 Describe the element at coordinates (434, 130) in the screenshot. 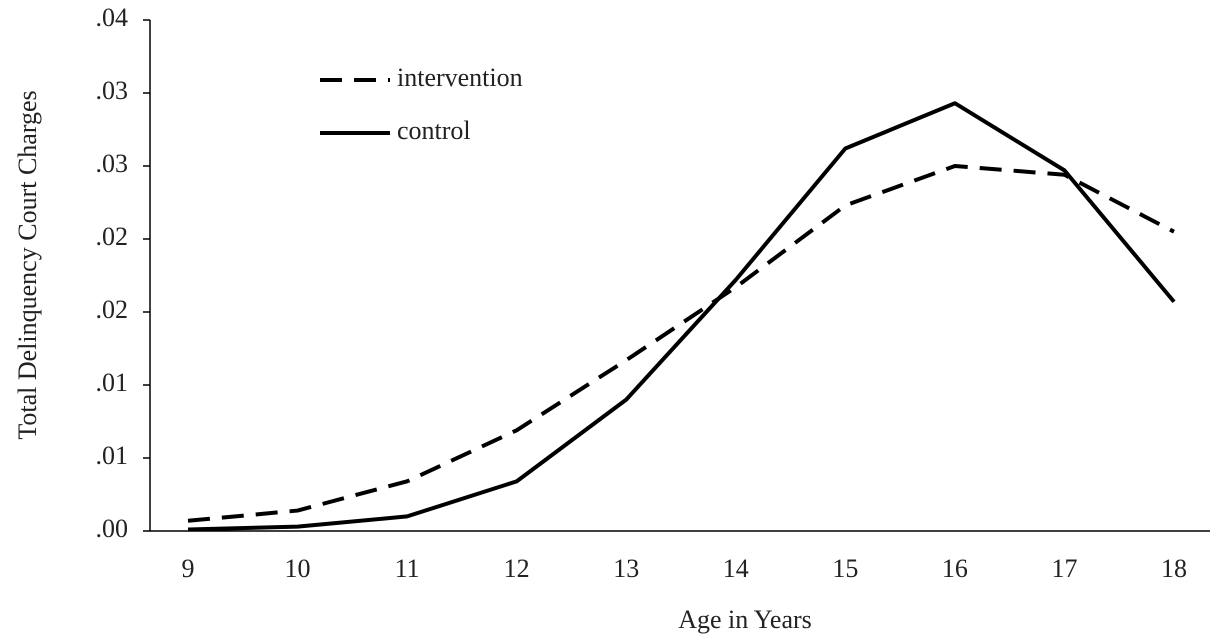

I see `legend-label: control` at that location.